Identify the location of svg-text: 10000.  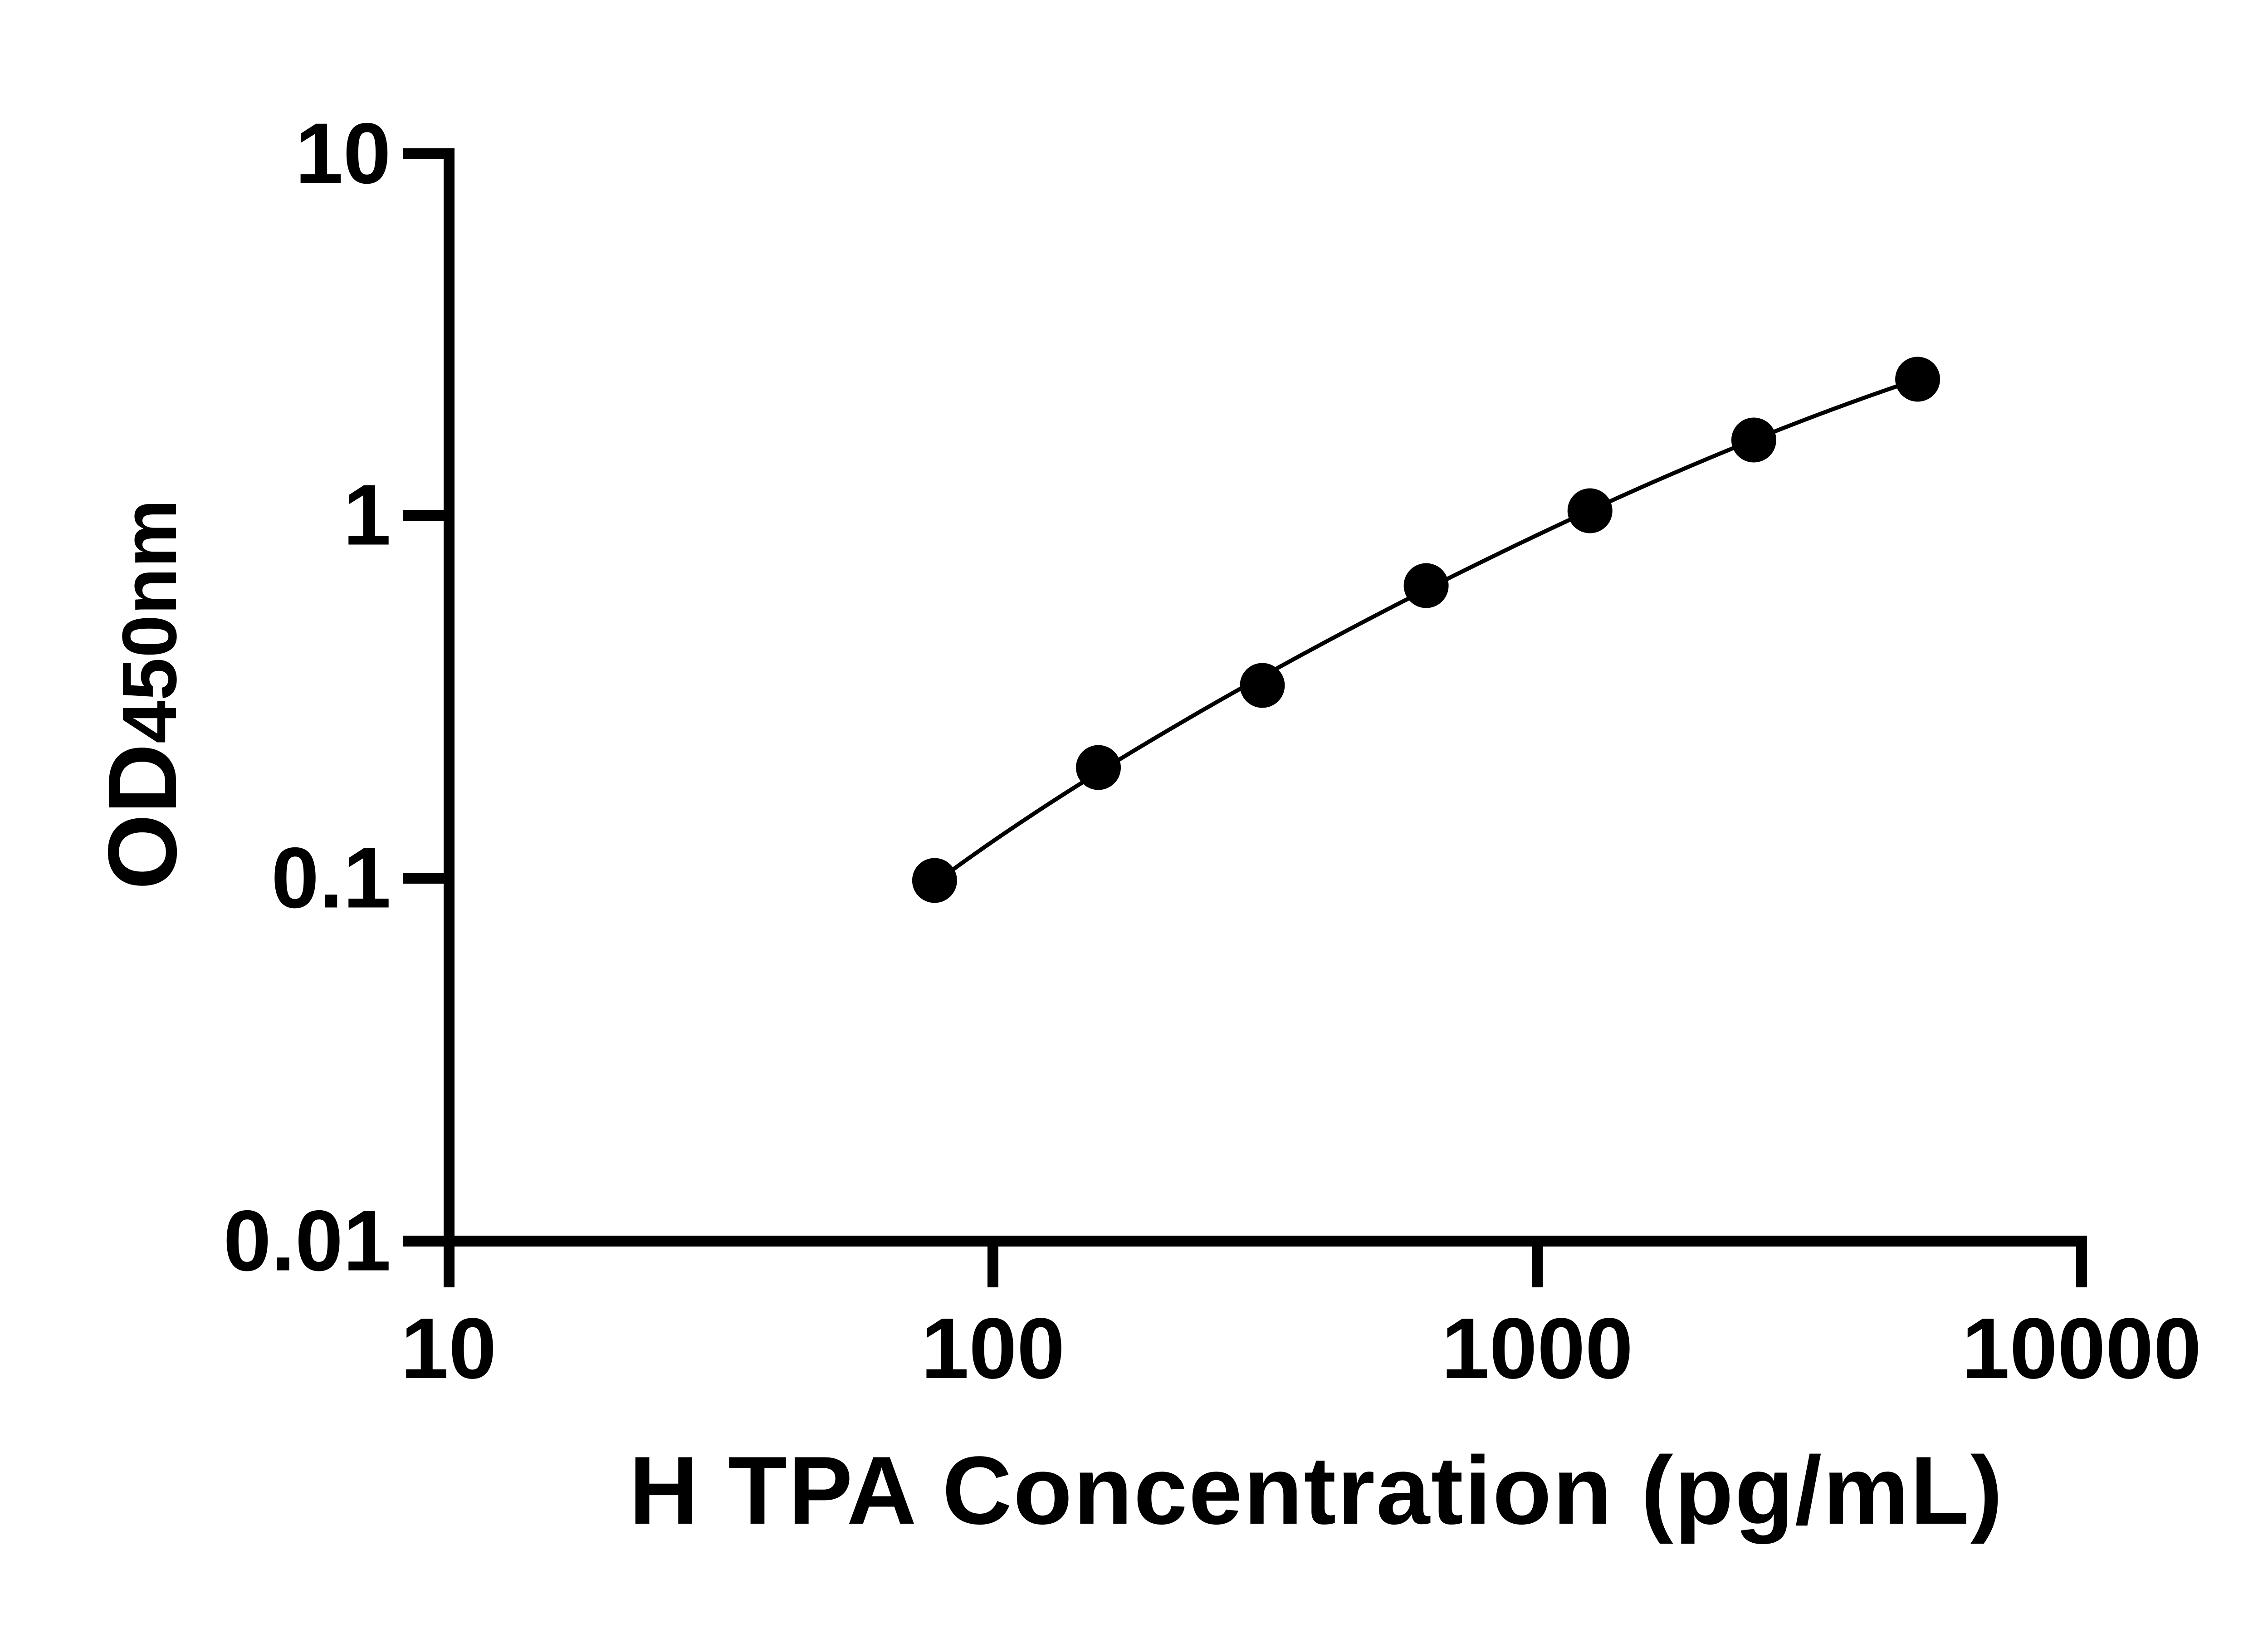
(2081, 1349).